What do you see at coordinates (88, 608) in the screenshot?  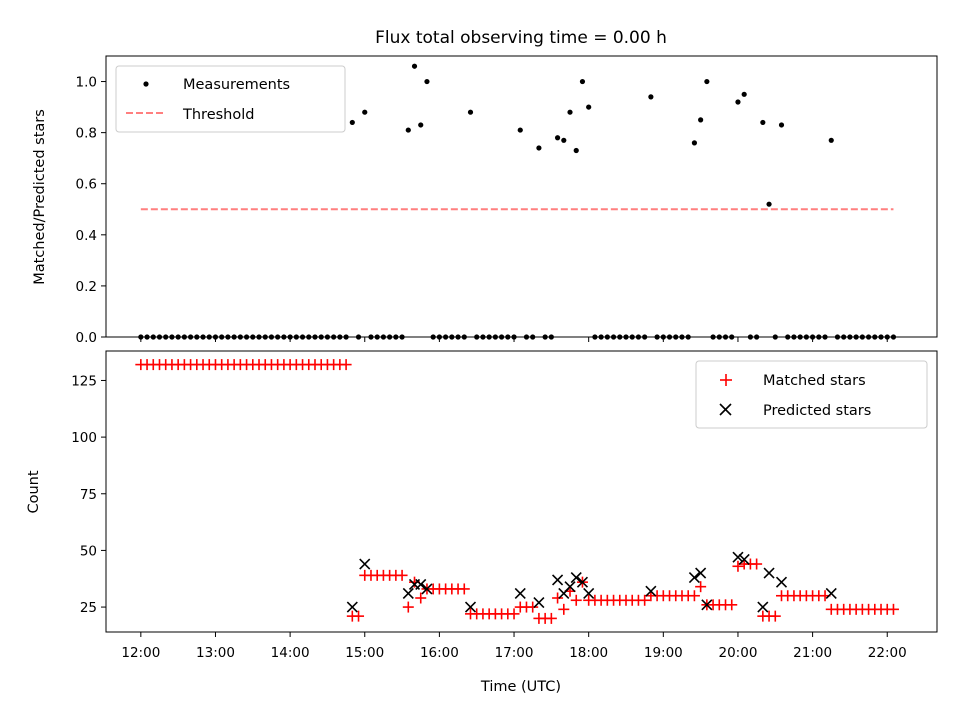 I see `bottom-y-tick-label: 25` at bounding box center [88, 608].